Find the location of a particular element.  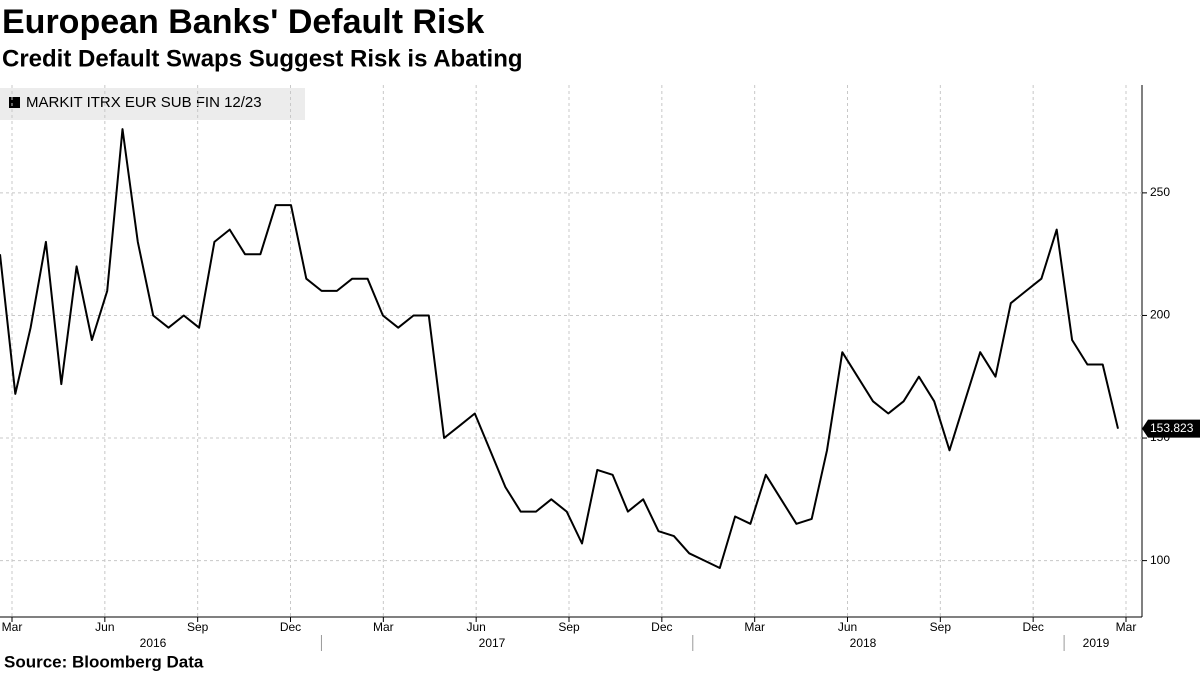

y-tick-label: 100 is located at coordinates (1160, 560).